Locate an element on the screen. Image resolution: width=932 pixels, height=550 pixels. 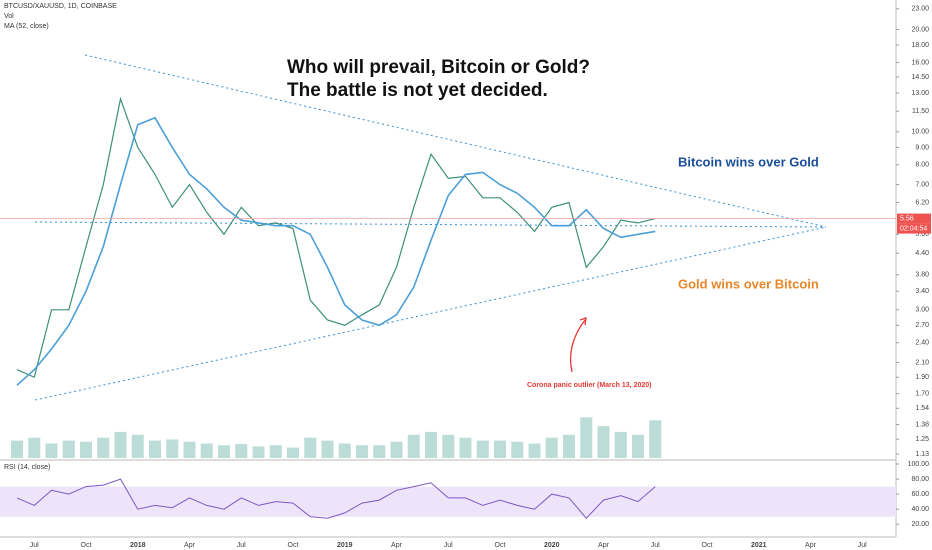
volume-legend: Vol is located at coordinates (9, 16).